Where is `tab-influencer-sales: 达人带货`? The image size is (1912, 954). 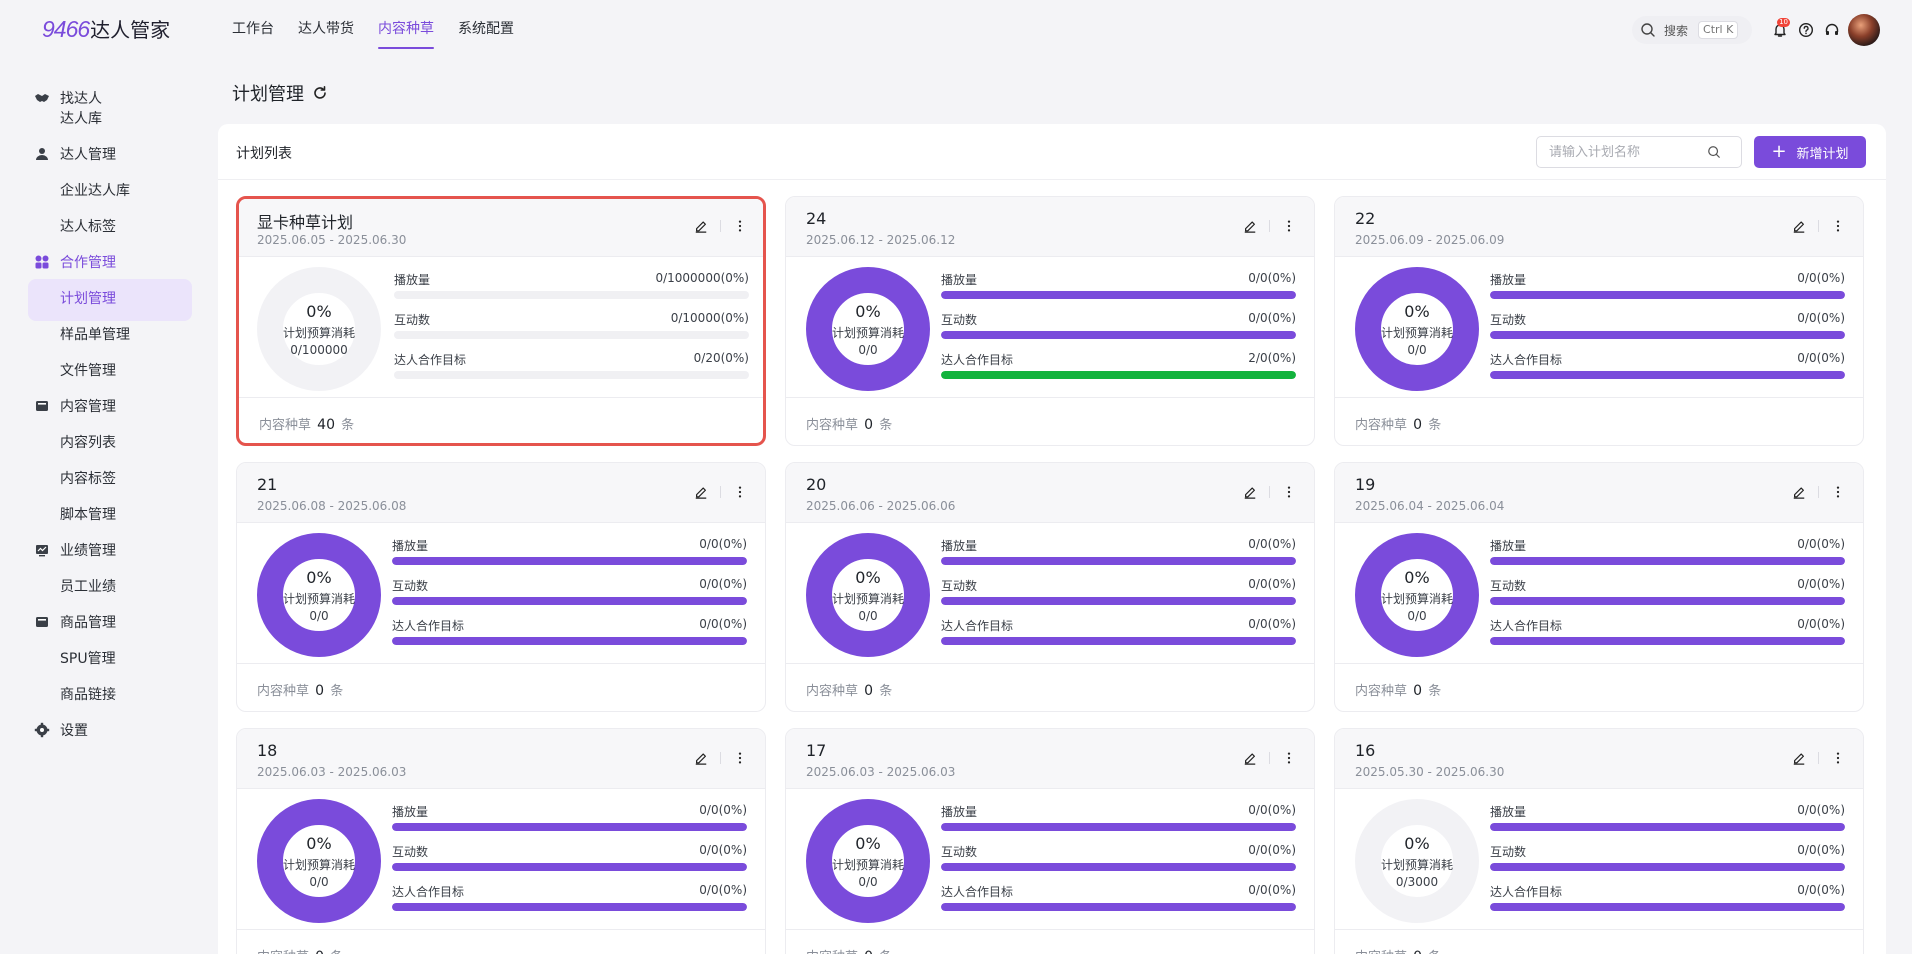 tab-influencer-sales: 达人带货 is located at coordinates (326, 29).